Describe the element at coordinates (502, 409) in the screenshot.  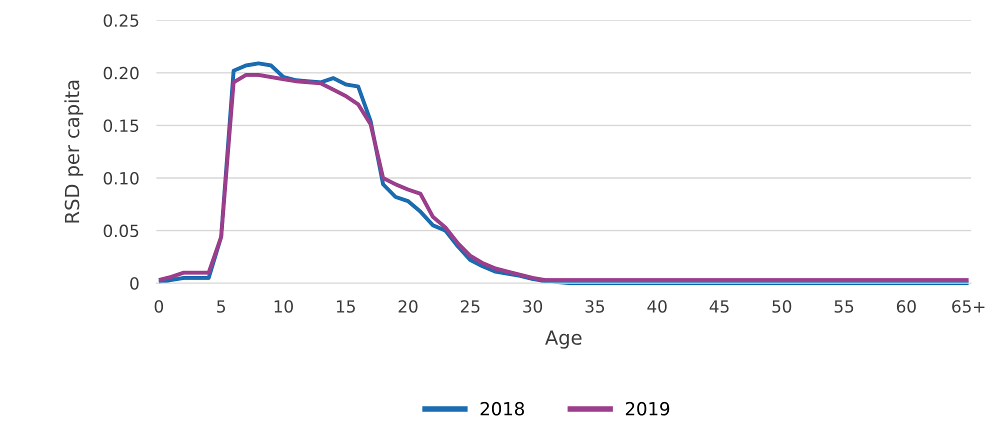
I see `legend-label: 2018` at that location.